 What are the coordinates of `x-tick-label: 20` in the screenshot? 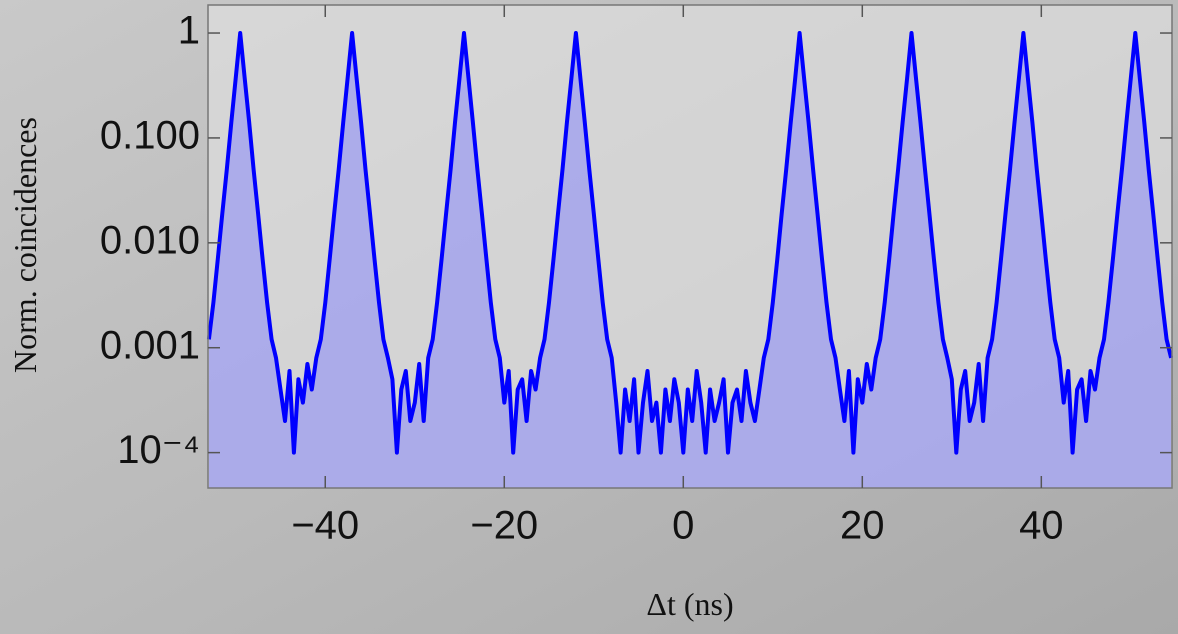 It's located at (862, 526).